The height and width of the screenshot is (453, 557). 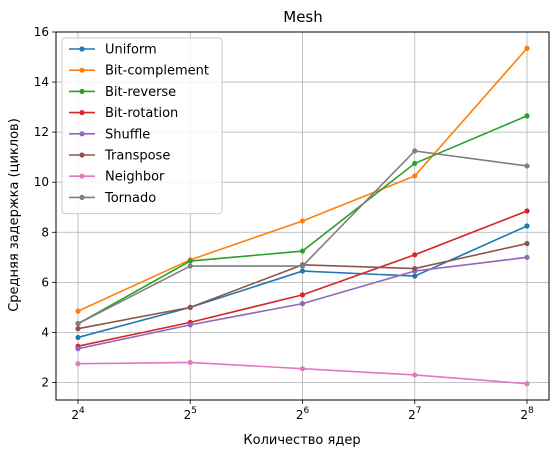 I want to click on legend-label: Uniform, so click(x=131, y=50).